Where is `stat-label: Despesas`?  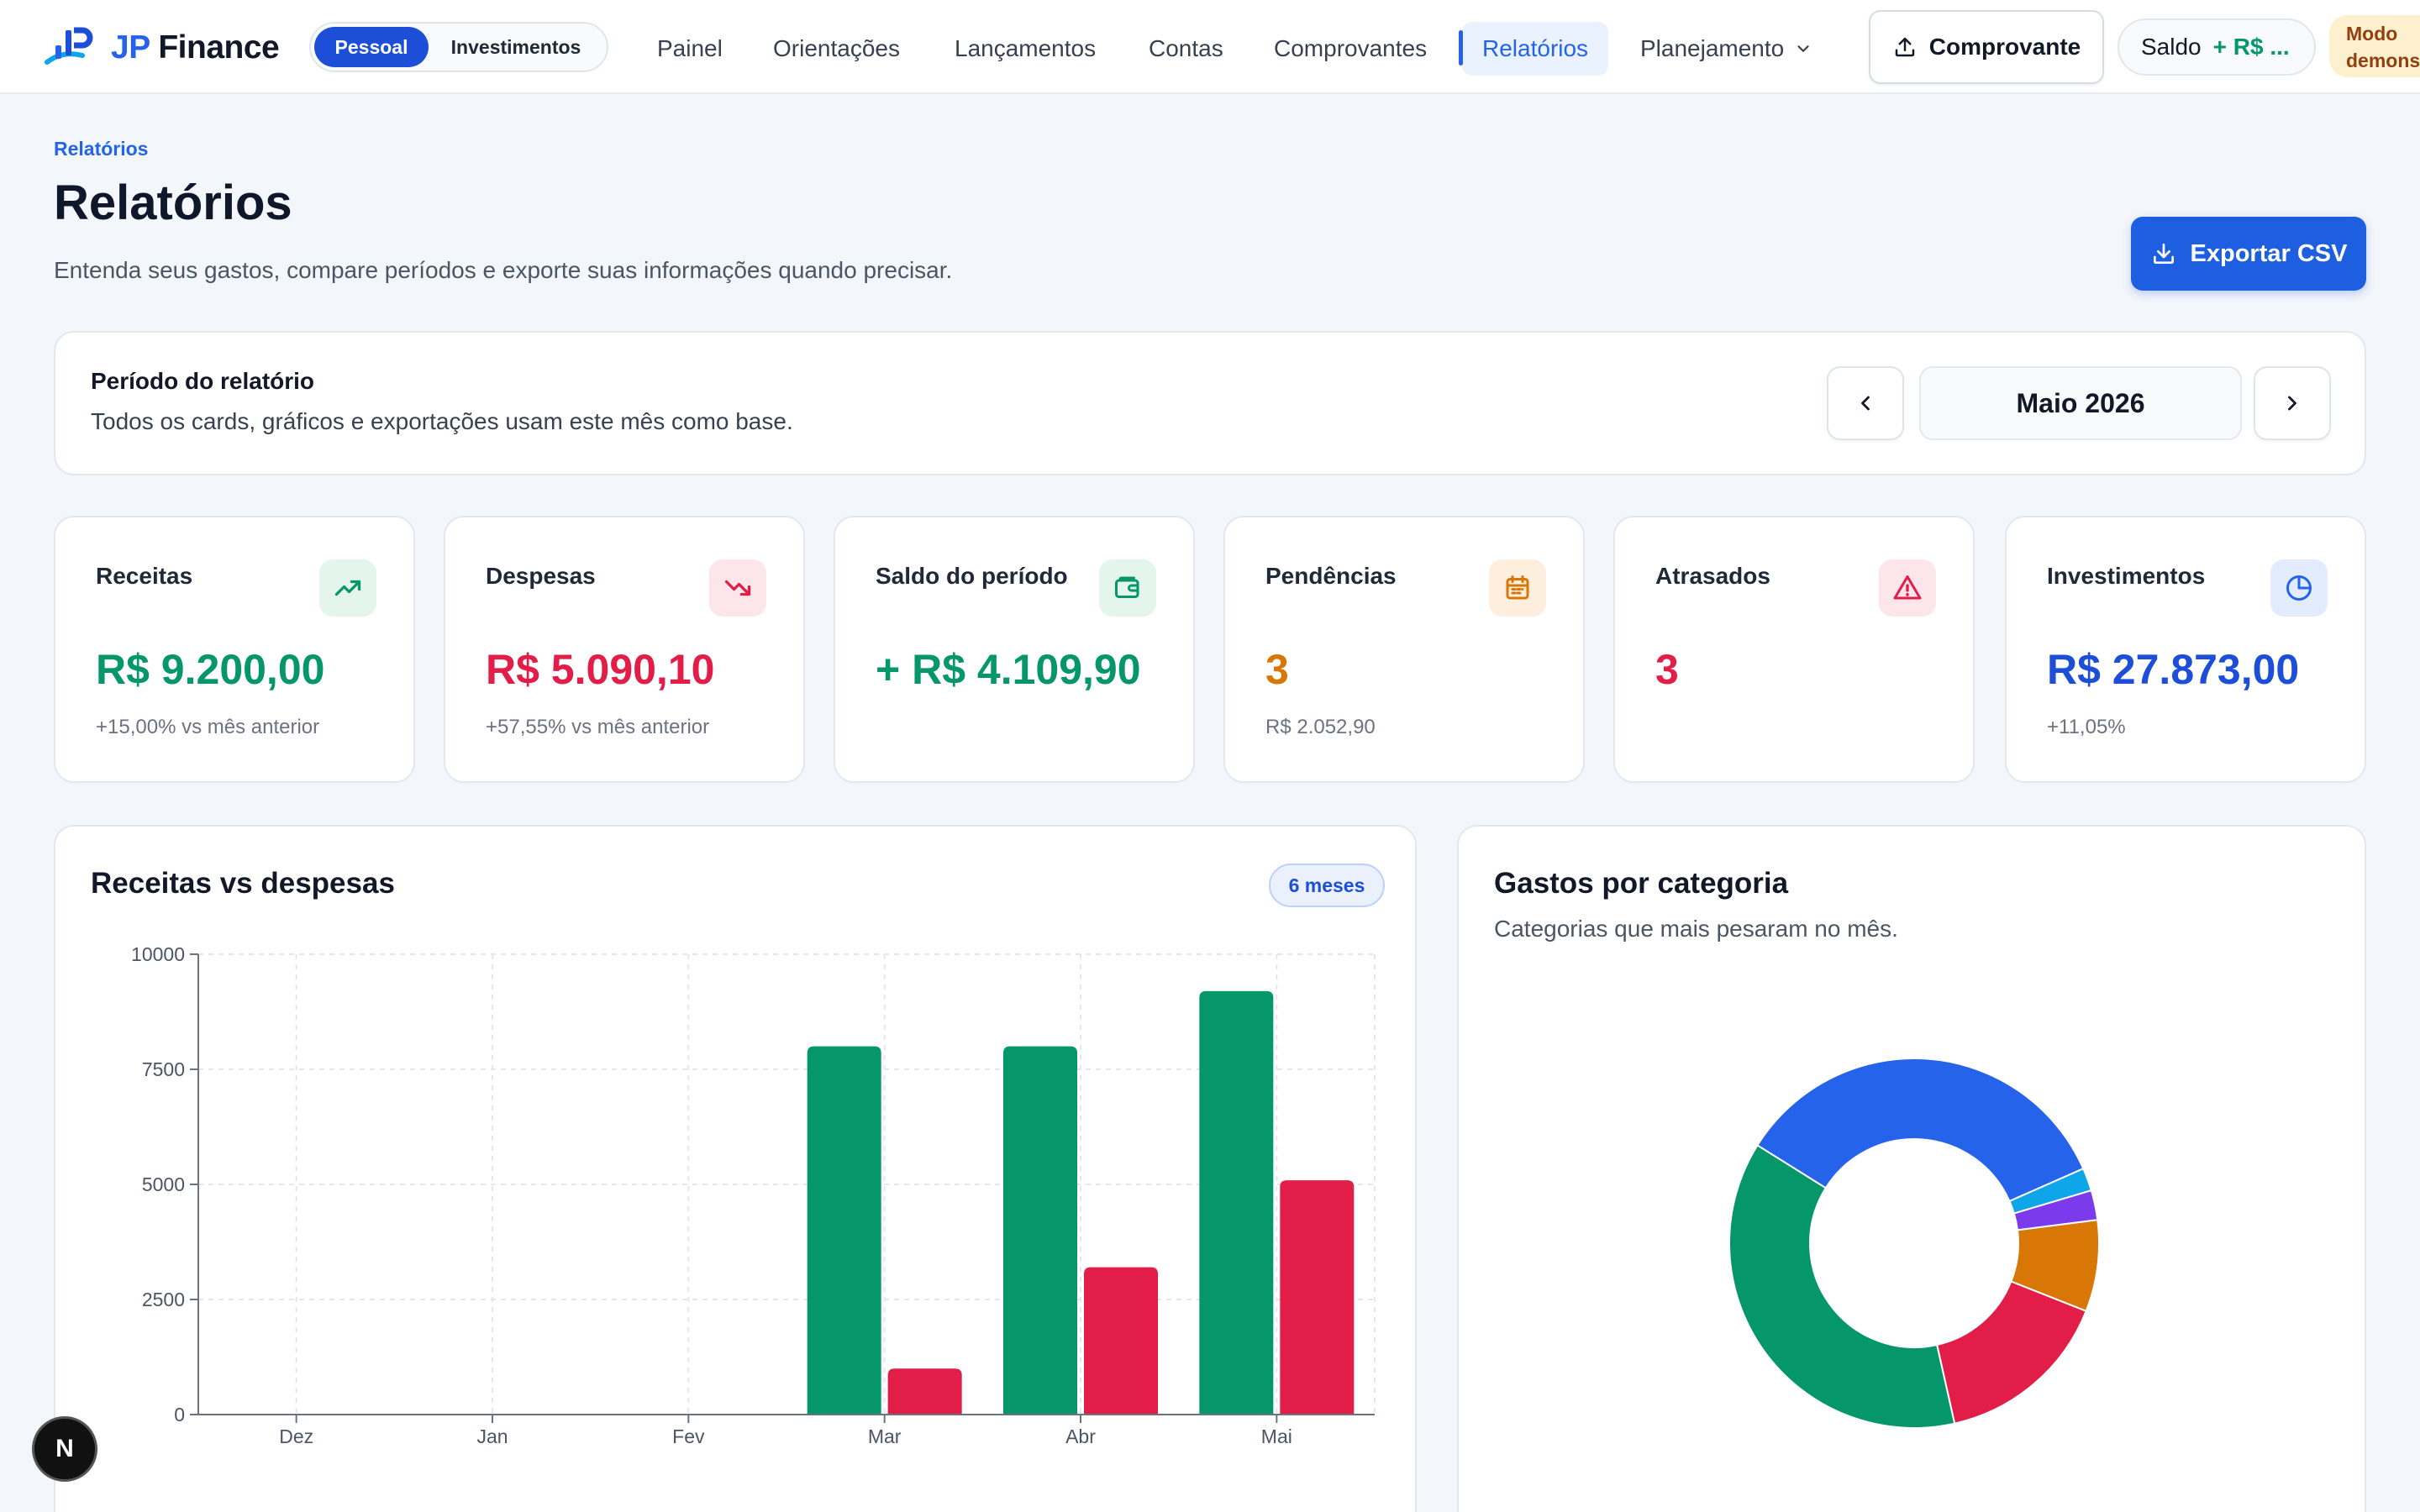 stat-label: Despesas is located at coordinates (541, 576).